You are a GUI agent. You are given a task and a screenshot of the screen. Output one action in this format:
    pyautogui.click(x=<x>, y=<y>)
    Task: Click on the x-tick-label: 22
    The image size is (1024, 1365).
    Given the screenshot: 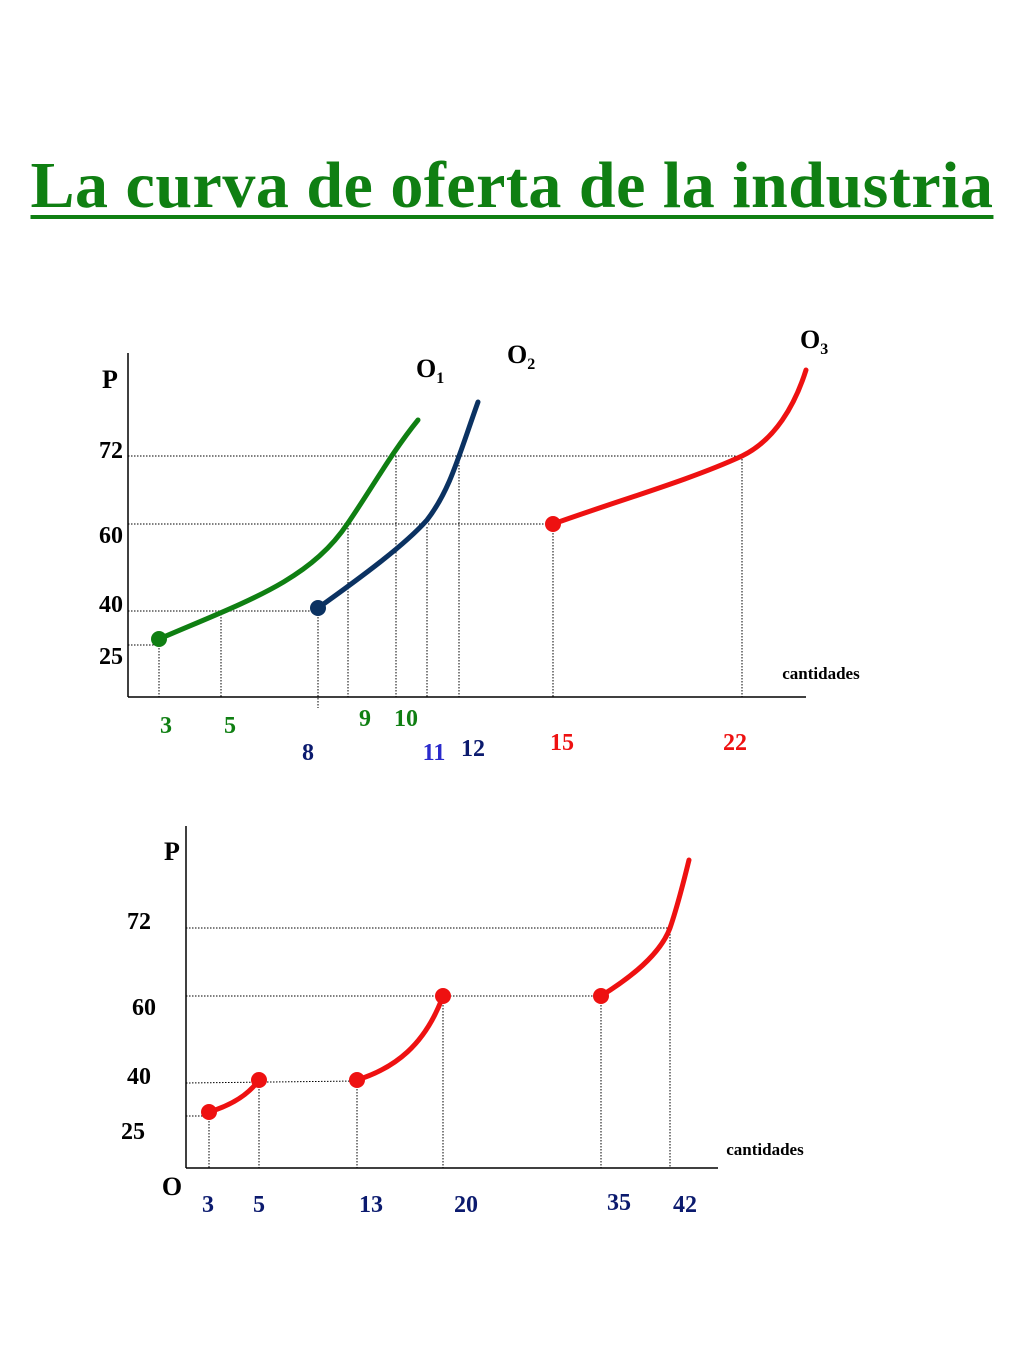 What is the action you would take?
    pyautogui.click(x=735, y=743)
    